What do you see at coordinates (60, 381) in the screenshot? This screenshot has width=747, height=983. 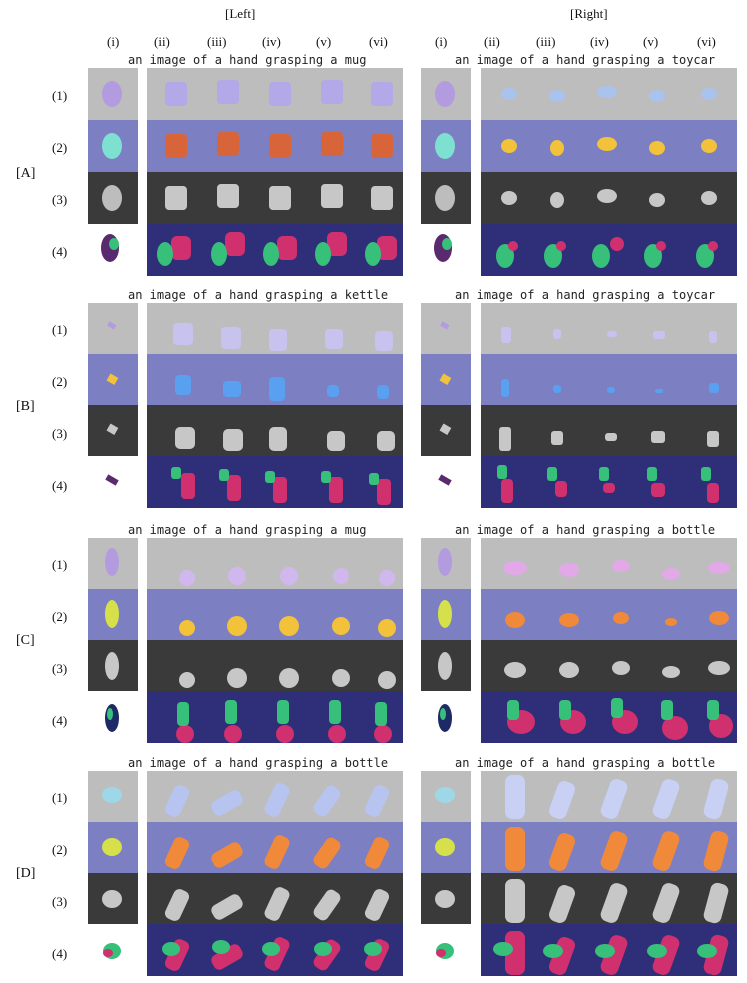 I see `group-b-row-label-2: (2)` at bounding box center [60, 381].